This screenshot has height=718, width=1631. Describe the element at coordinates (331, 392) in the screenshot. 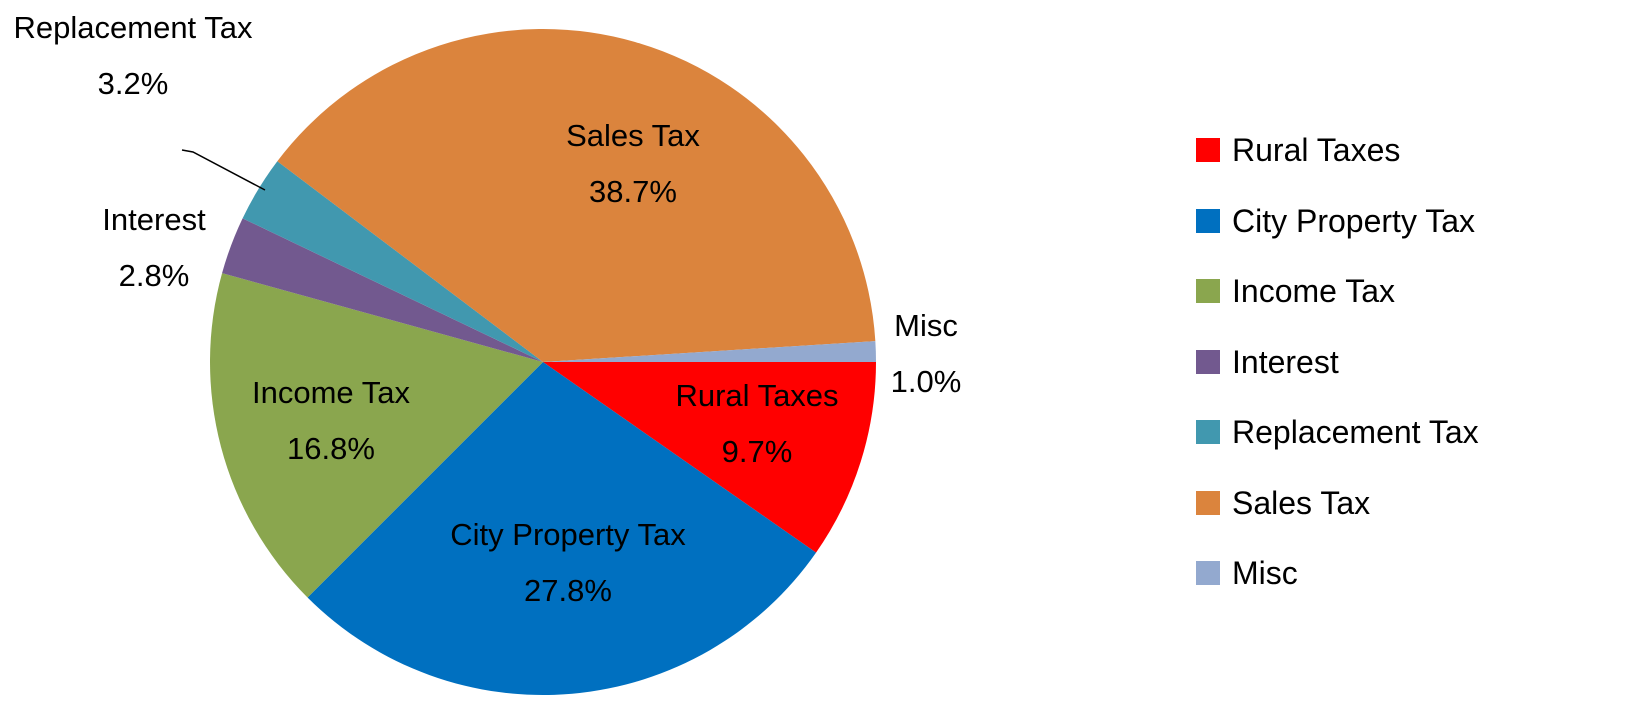

I see `data-label-name: Income Tax` at that location.